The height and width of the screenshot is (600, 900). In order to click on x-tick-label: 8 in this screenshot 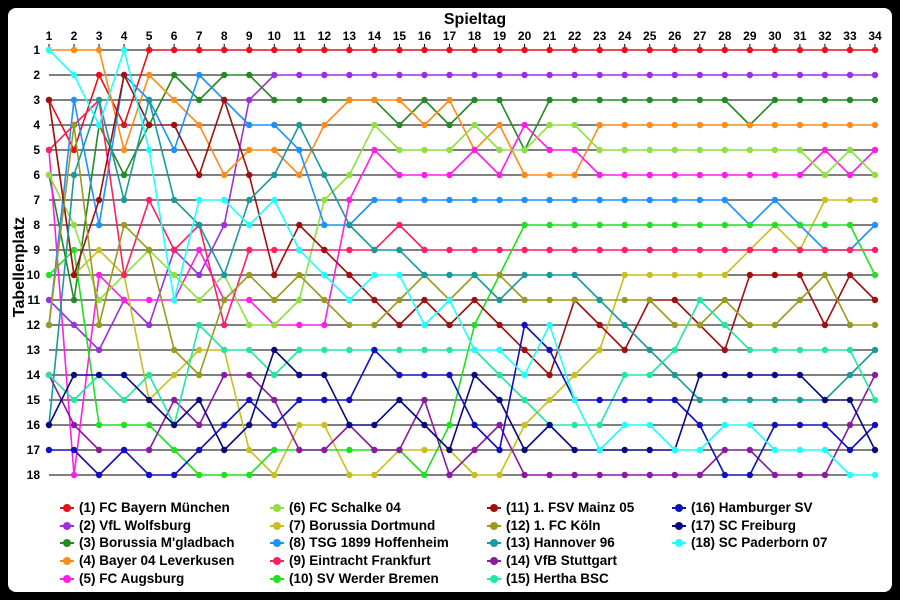, I will do `click(224, 36)`.